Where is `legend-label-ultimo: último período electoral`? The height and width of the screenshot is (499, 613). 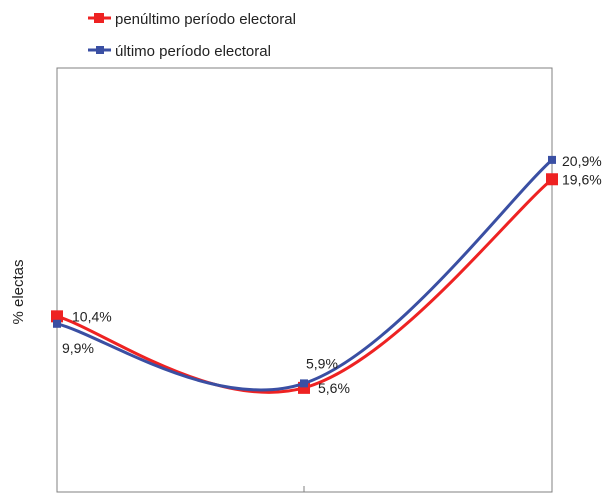
legend-label-ultimo: último período electoral is located at coordinates (193, 51).